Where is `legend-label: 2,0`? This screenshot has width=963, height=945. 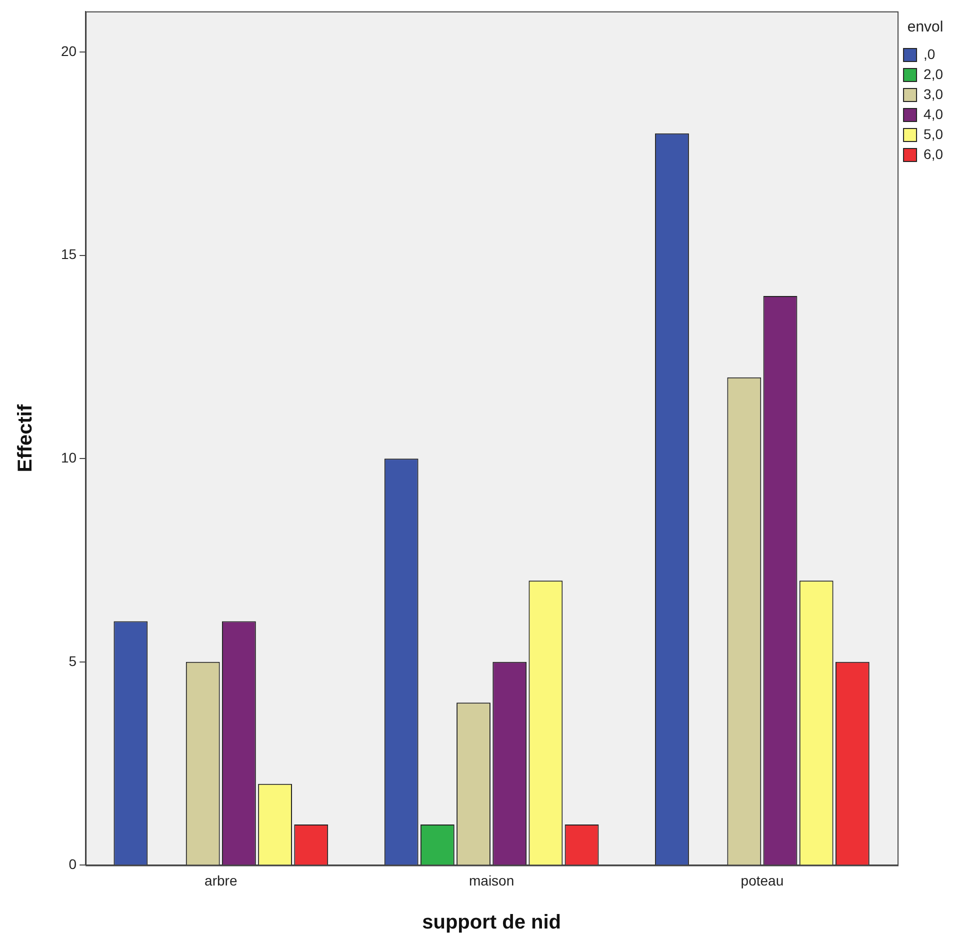
legend-label: 2,0 is located at coordinates (934, 74).